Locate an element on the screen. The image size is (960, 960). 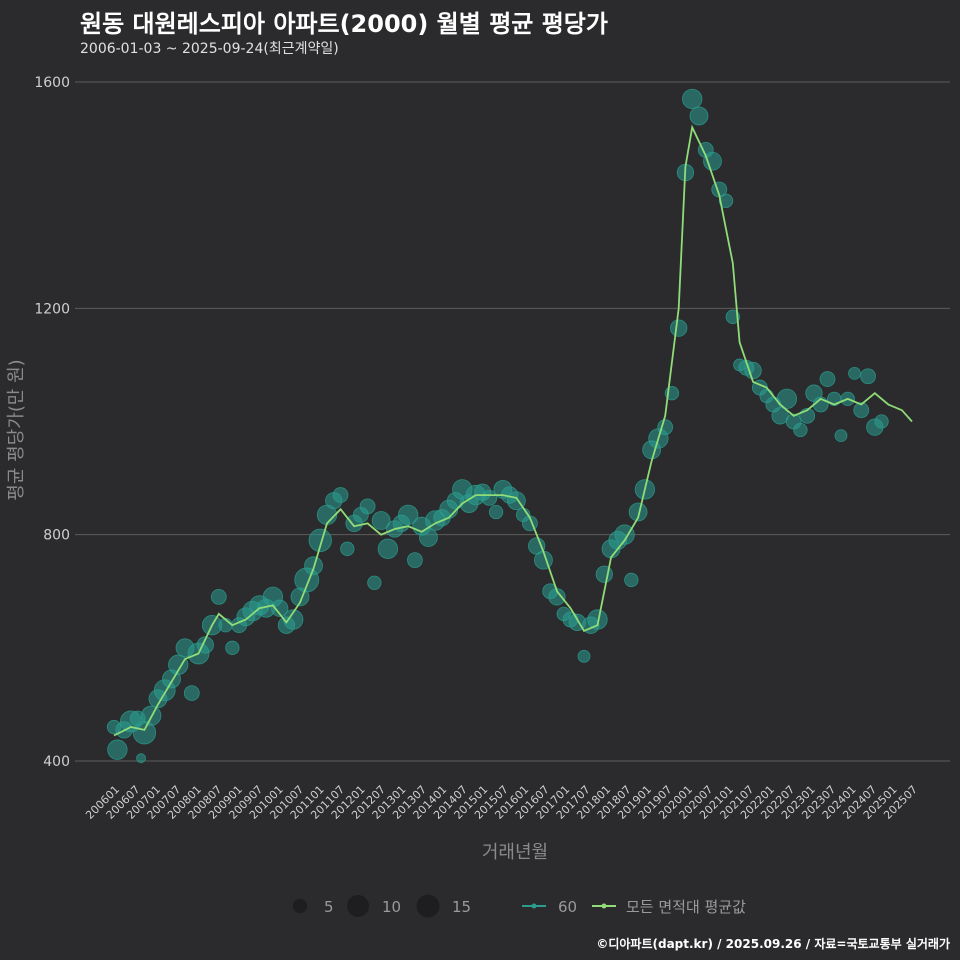
y-tick-label: 400 is located at coordinates (56, 762).